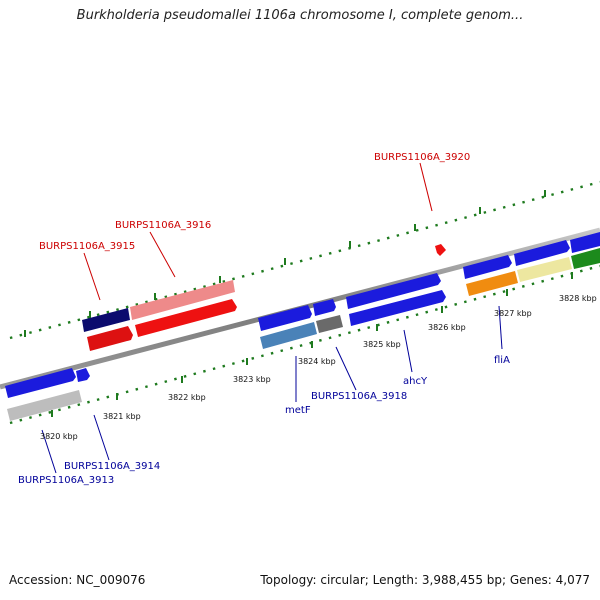 The height and width of the screenshot is (600, 600). I want to click on scale-label: 3828 kbp, so click(578, 298).